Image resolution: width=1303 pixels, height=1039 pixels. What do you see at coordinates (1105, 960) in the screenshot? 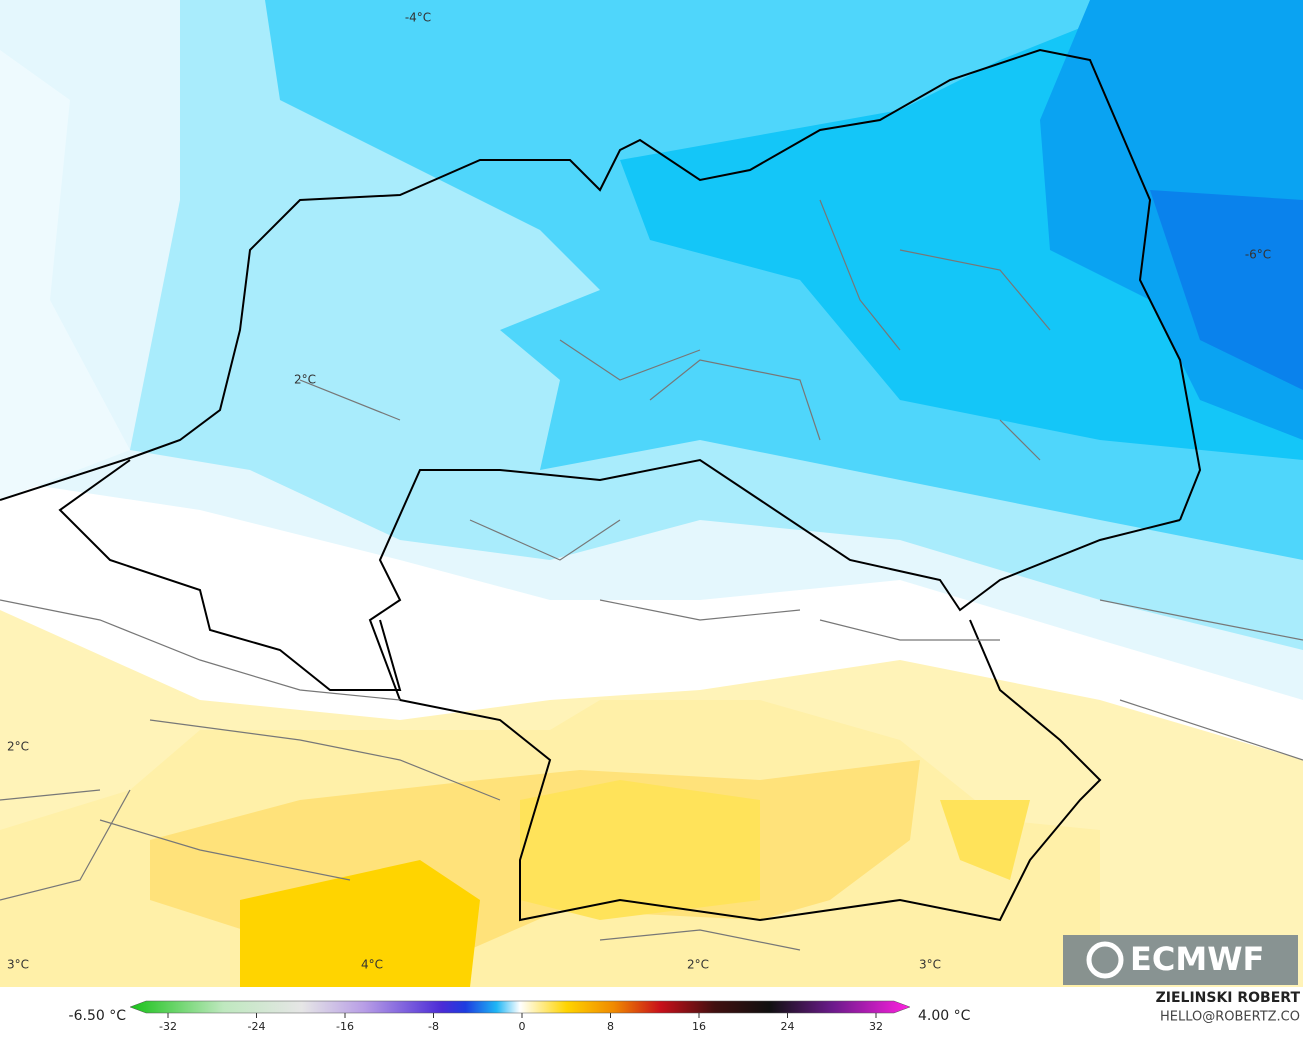
I see `logo-icon` at bounding box center [1105, 960].